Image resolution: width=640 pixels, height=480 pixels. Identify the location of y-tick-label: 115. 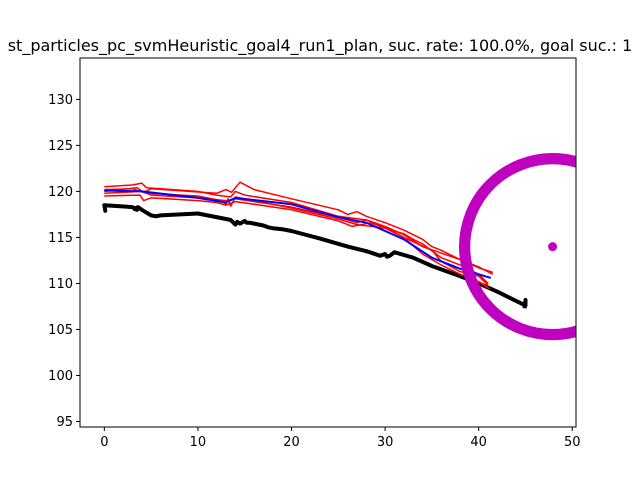
(60, 238).